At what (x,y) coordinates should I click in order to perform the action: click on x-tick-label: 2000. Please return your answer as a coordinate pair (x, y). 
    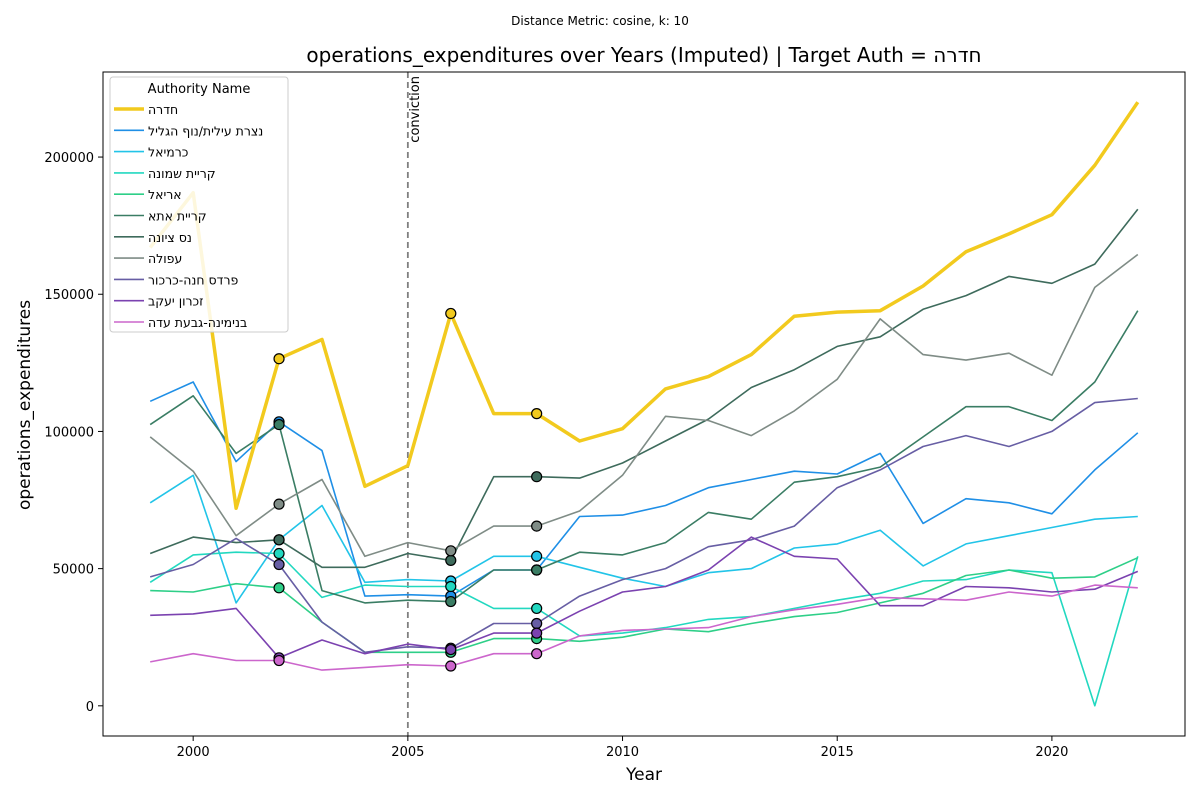
    Looking at the image, I should click on (193, 752).